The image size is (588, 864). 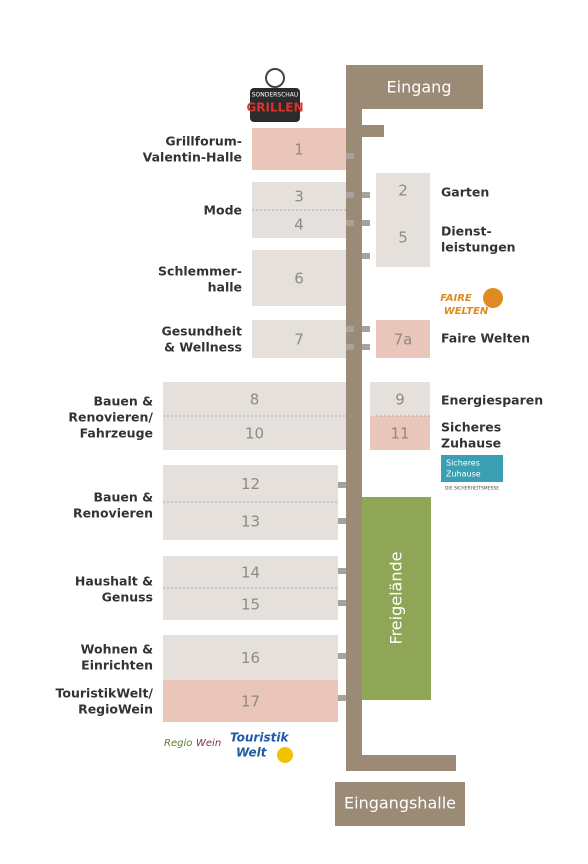 I want to click on hall-label: Garten, so click(x=465, y=192).